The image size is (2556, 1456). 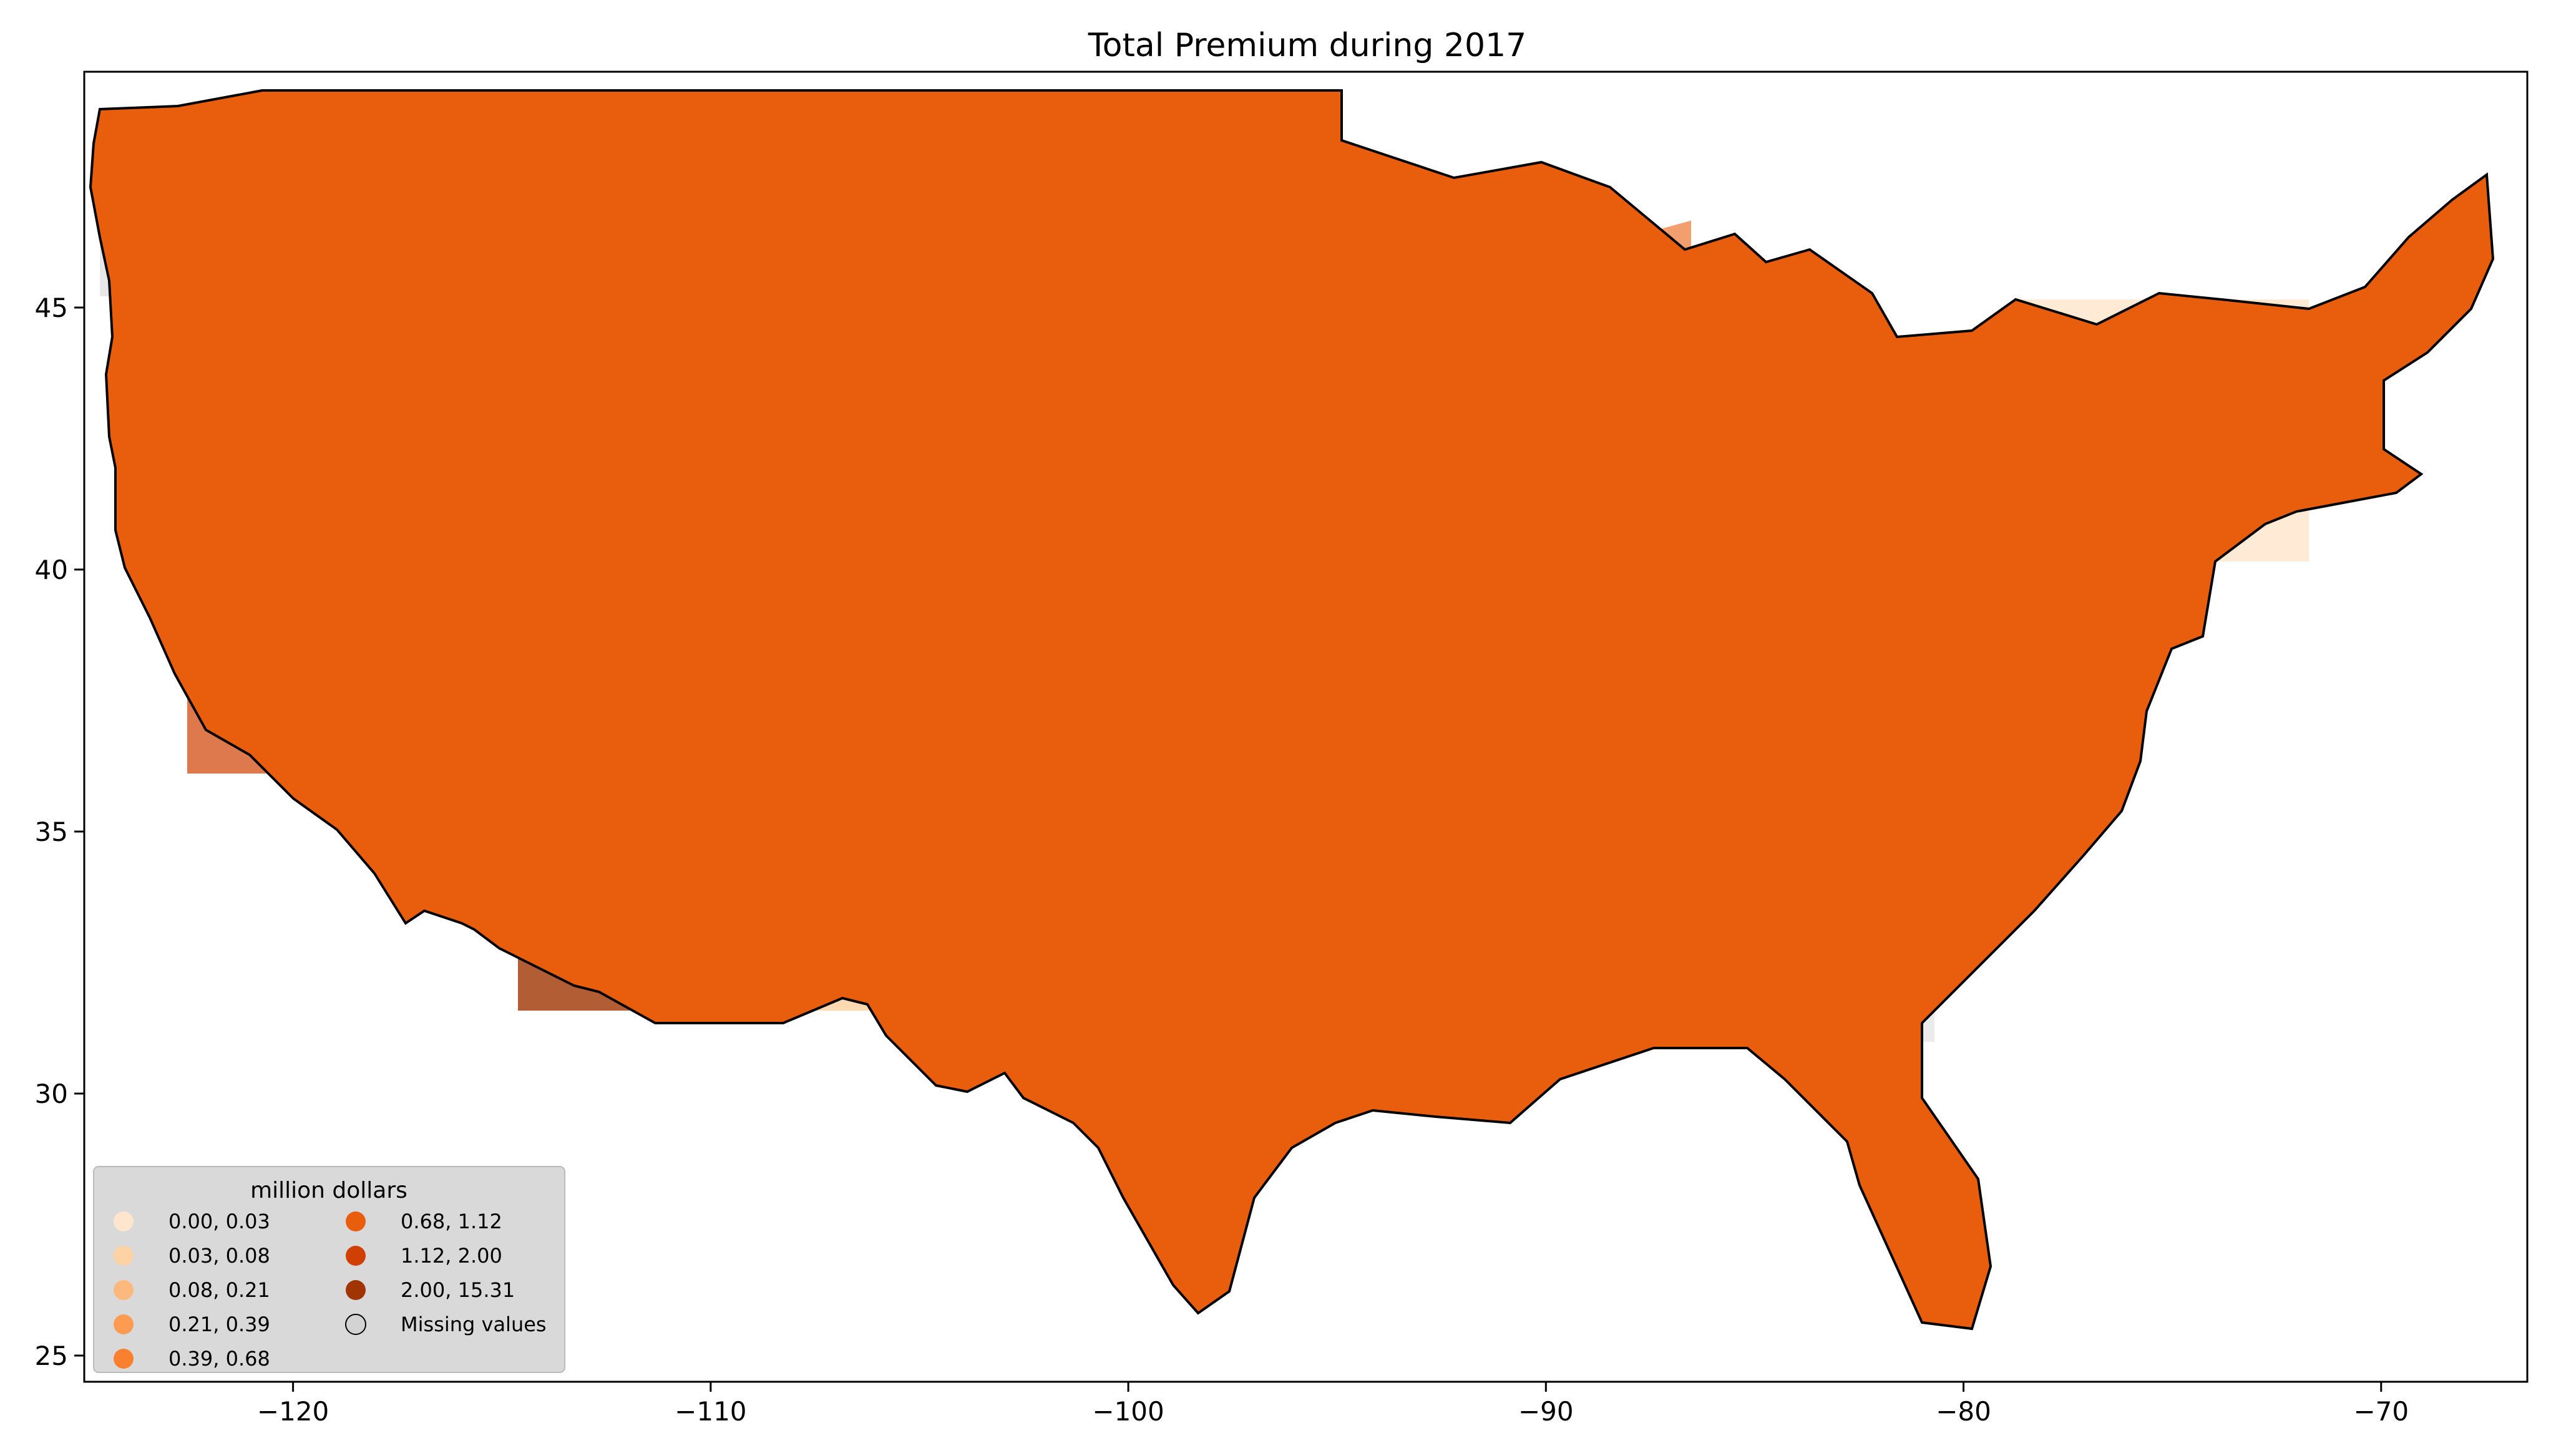 What do you see at coordinates (51, 1356) in the screenshot?
I see `y-tick-label: 25` at bounding box center [51, 1356].